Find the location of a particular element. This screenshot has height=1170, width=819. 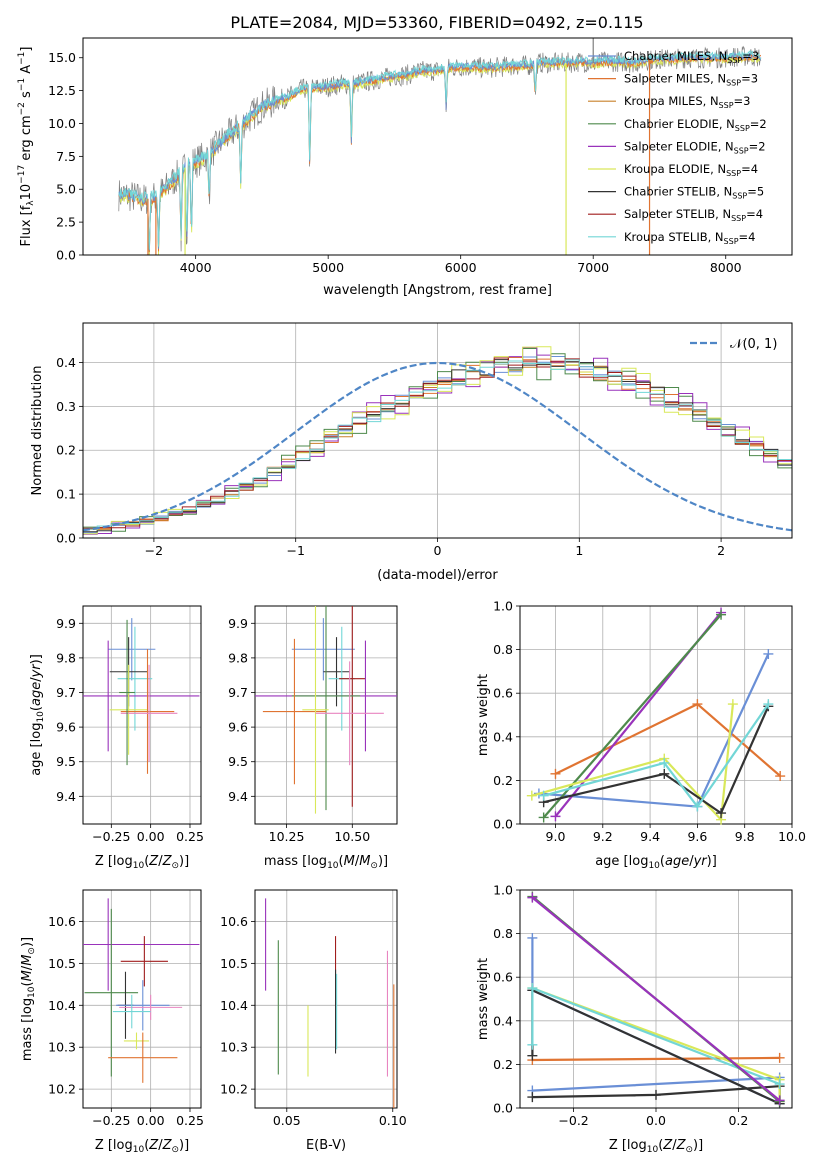

massweight-vs-z-line-salpeter_elodie is located at coordinates (656, 999).